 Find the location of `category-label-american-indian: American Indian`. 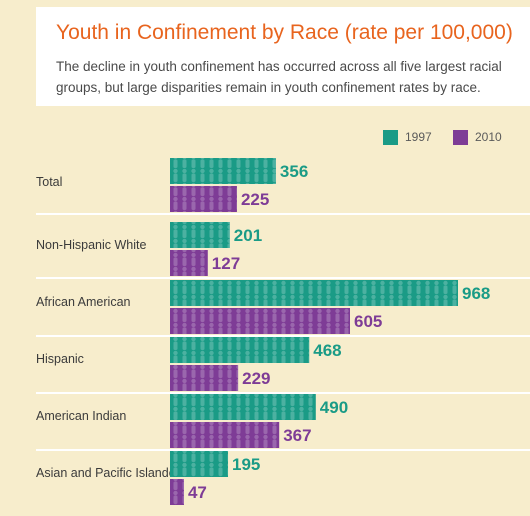

category-label-american-indian: American Indian is located at coordinates (81, 416).